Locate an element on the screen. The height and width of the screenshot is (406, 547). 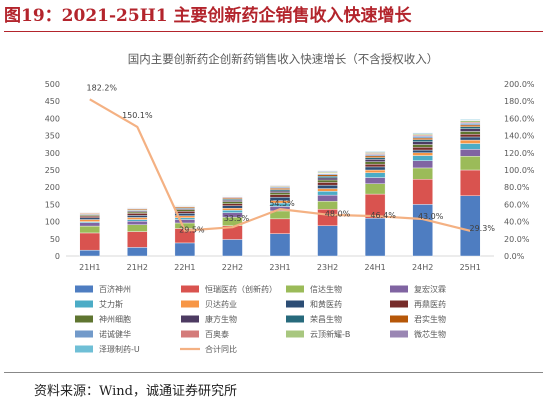
y2-tick-label: 40.0% is located at coordinates (517, 222).